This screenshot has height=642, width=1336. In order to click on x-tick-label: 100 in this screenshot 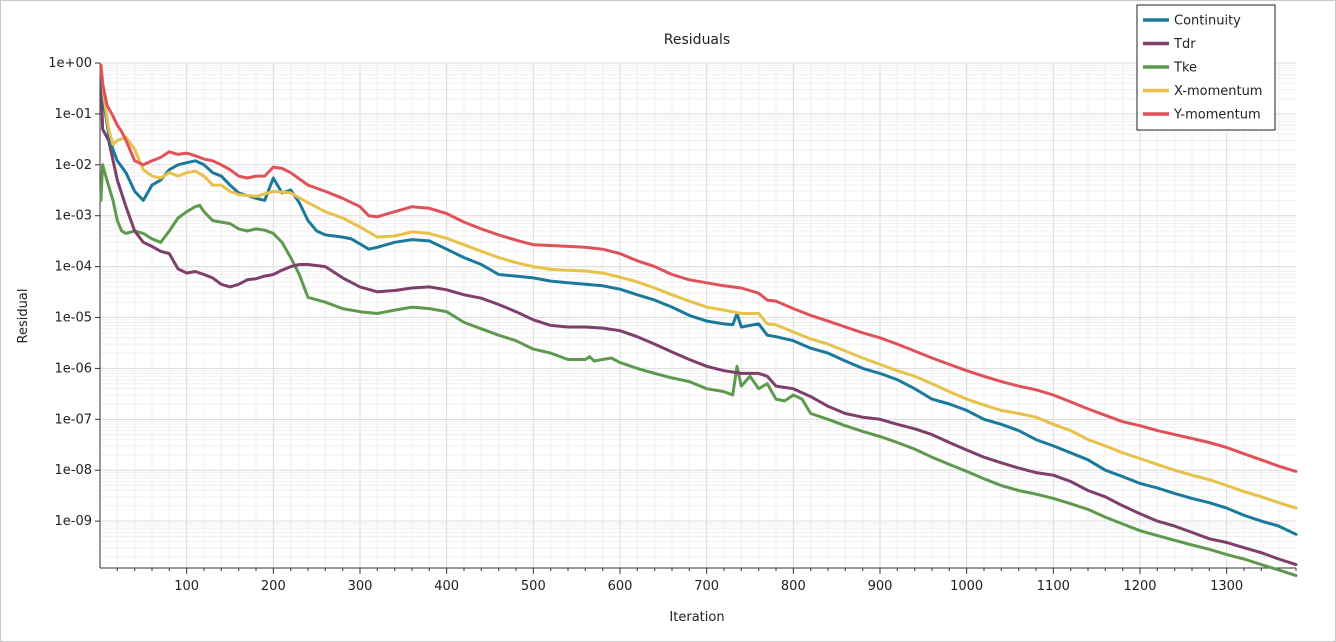, I will do `click(186, 586)`.